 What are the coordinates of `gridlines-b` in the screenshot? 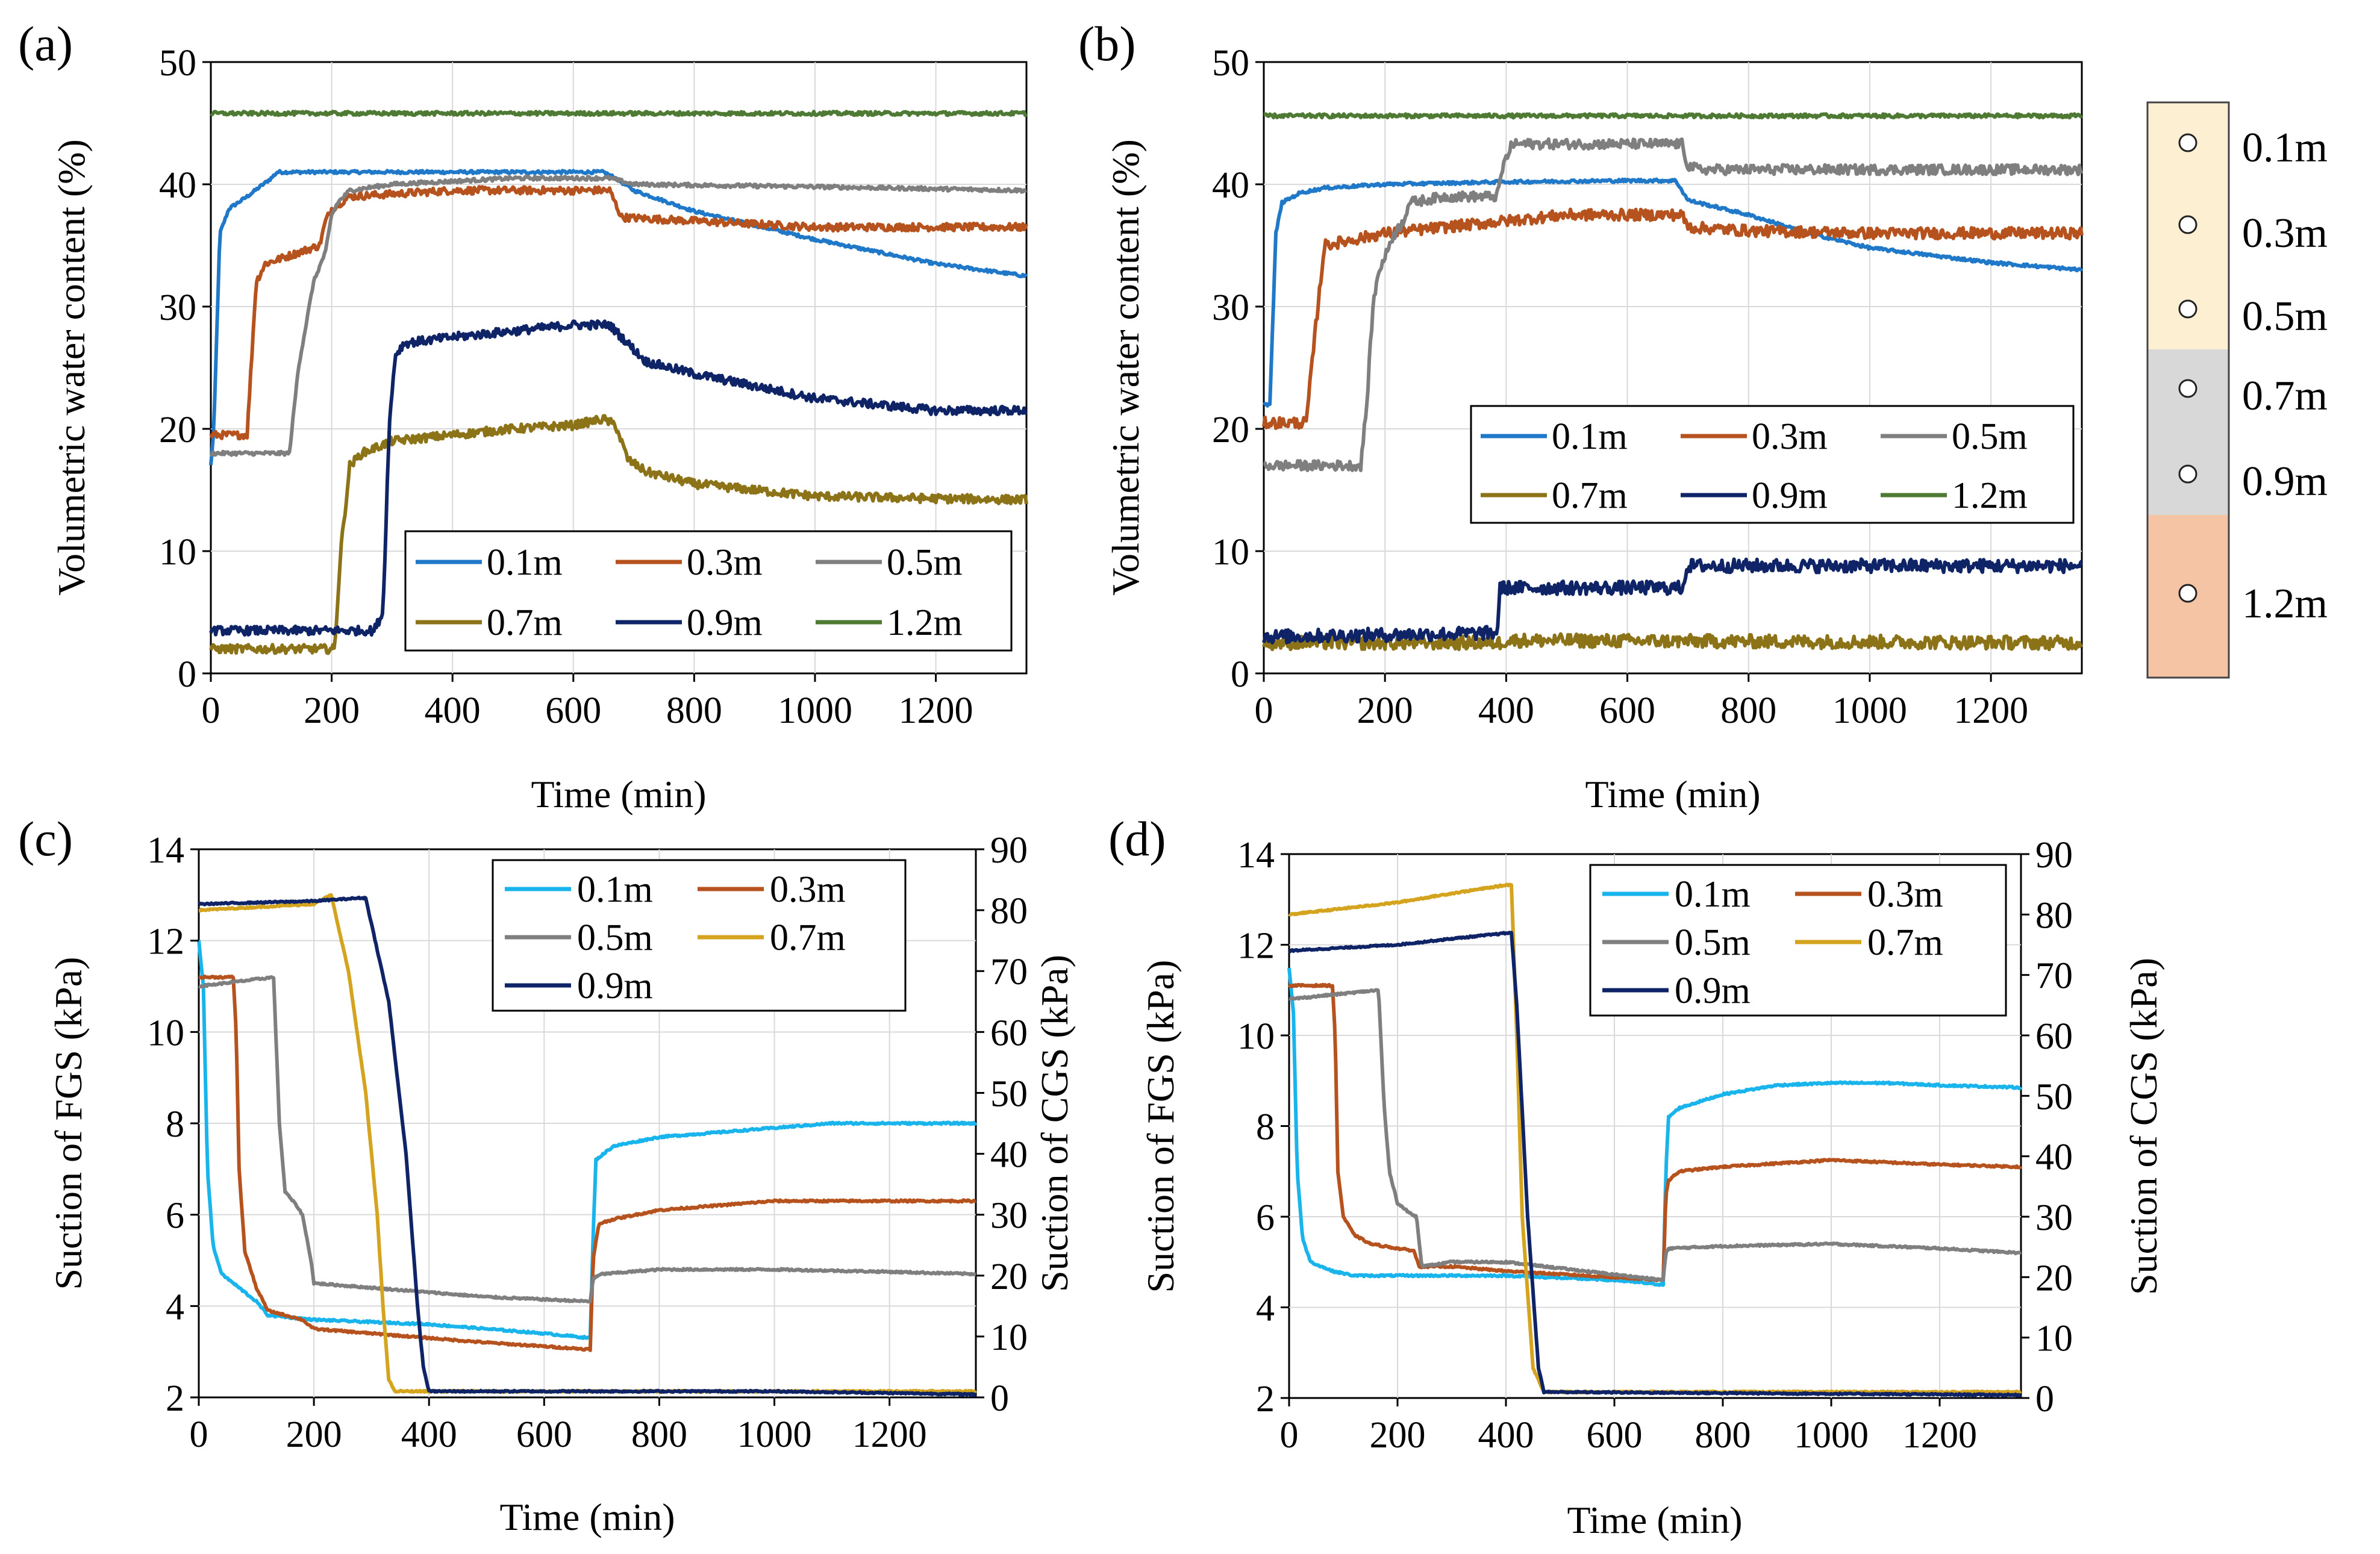 It's located at (1673, 367).